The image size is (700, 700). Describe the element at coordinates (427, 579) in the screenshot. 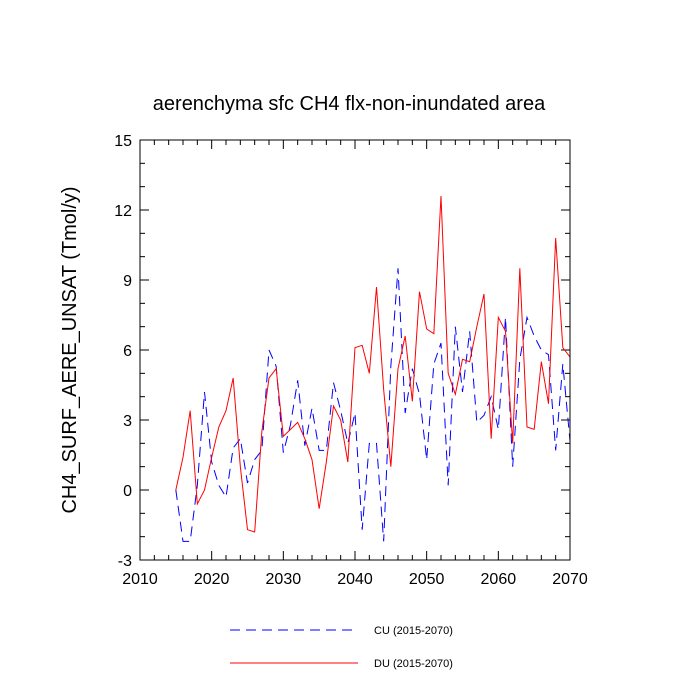

I see `x-tick-label-2050: 2050` at that location.